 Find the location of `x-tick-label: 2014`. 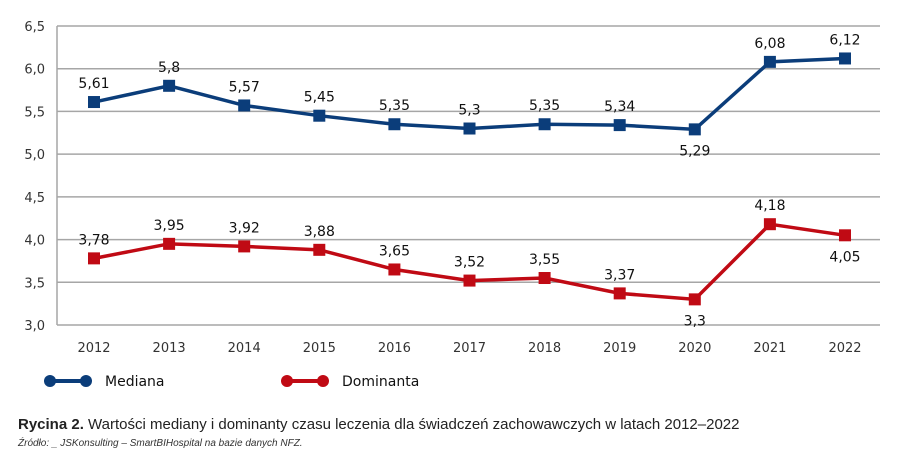

x-tick-label: 2014 is located at coordinates (244, 348).